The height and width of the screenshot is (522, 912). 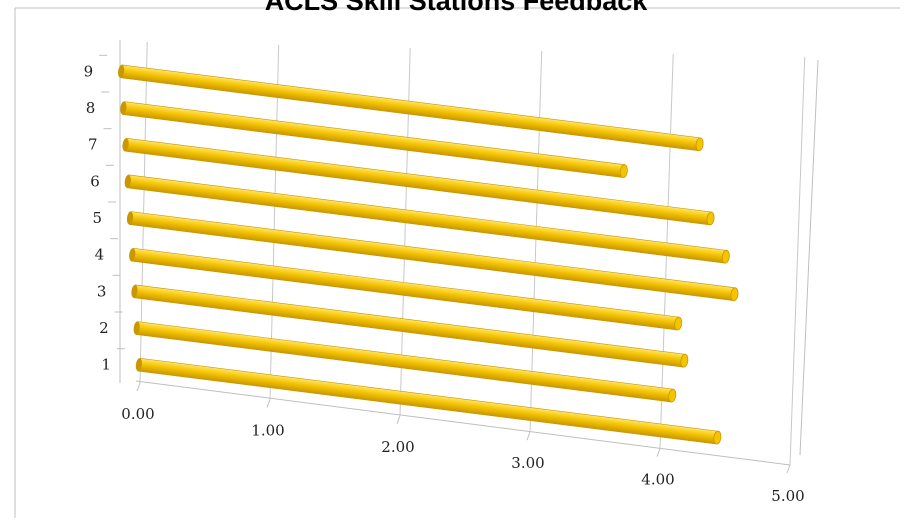 I want to click on x-tick-label: 5.00, so click(x=787, y=496).